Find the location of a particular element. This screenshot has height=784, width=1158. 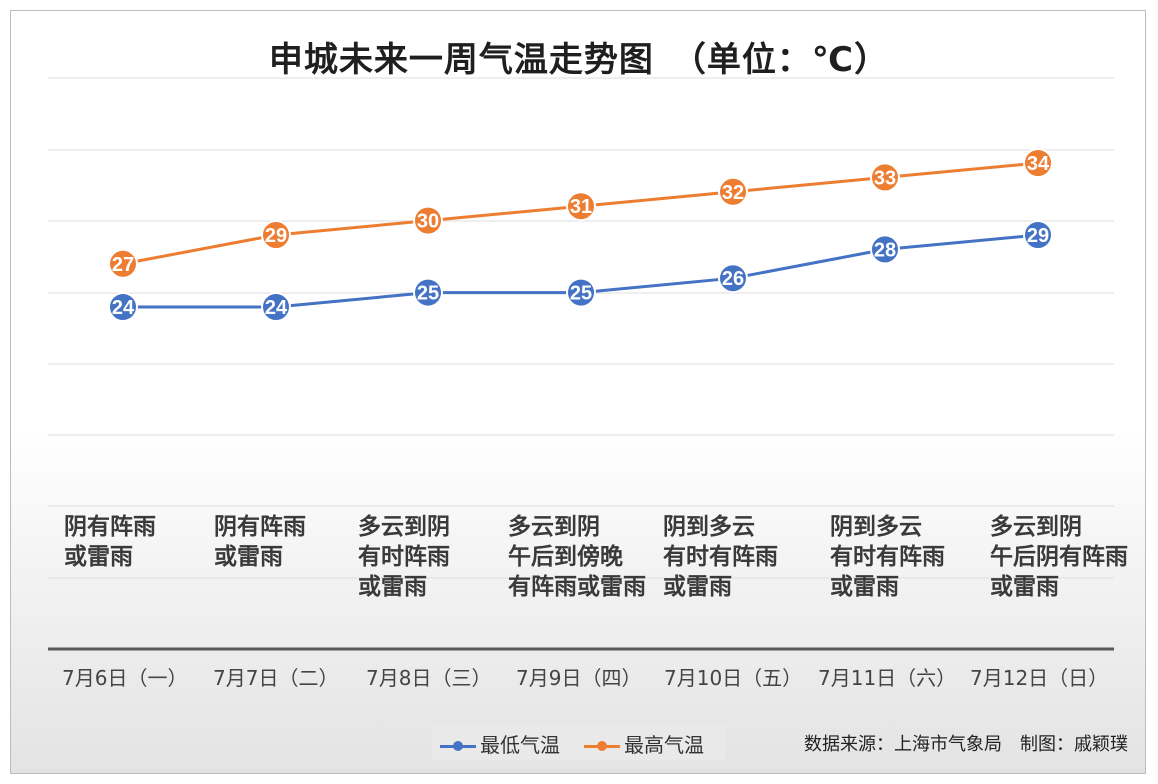

data-label-high-0: 27 is located at coordinates (123, 265).